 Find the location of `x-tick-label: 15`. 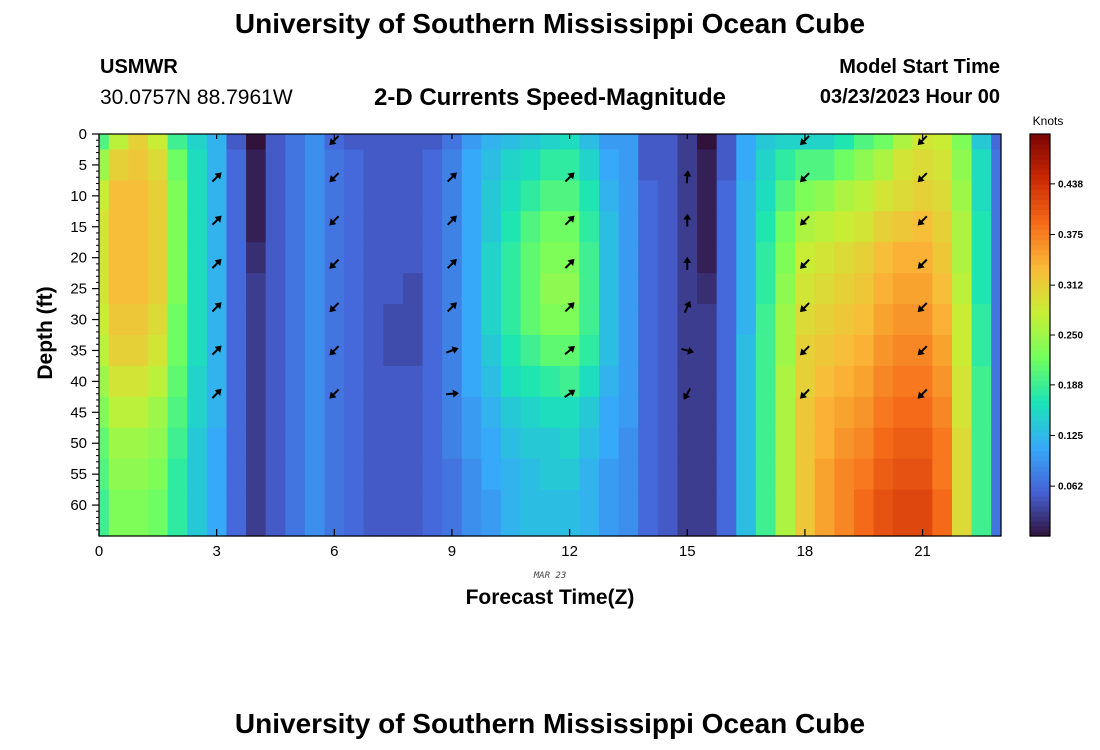

x-tick-label: 15 is located at coordinates (687, 551).